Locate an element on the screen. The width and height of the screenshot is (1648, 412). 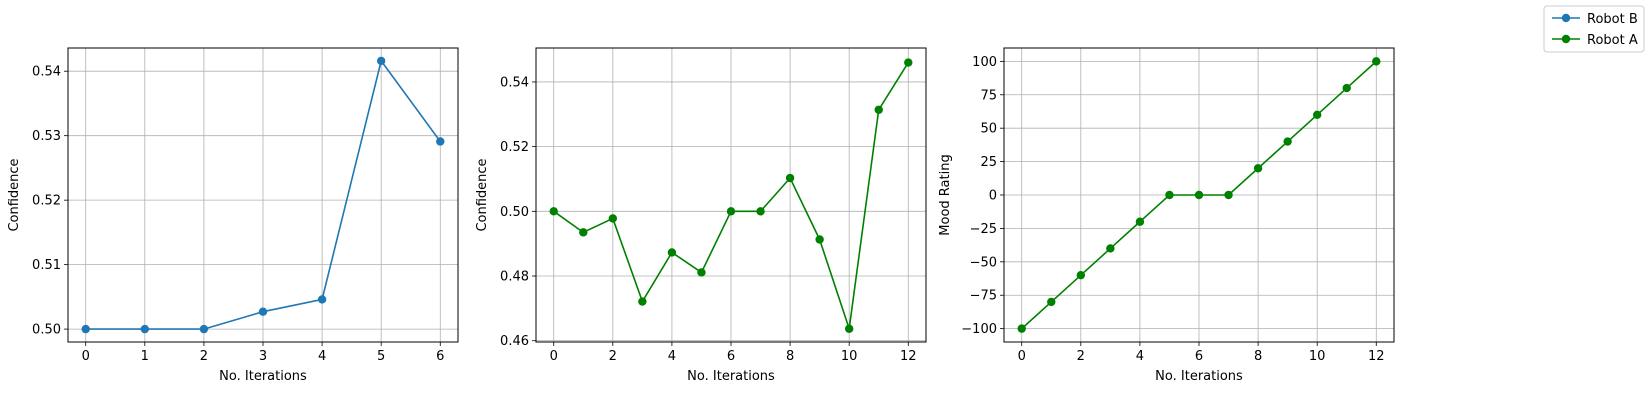
x-tick-label: 1 is located at coordinates (145, 356).